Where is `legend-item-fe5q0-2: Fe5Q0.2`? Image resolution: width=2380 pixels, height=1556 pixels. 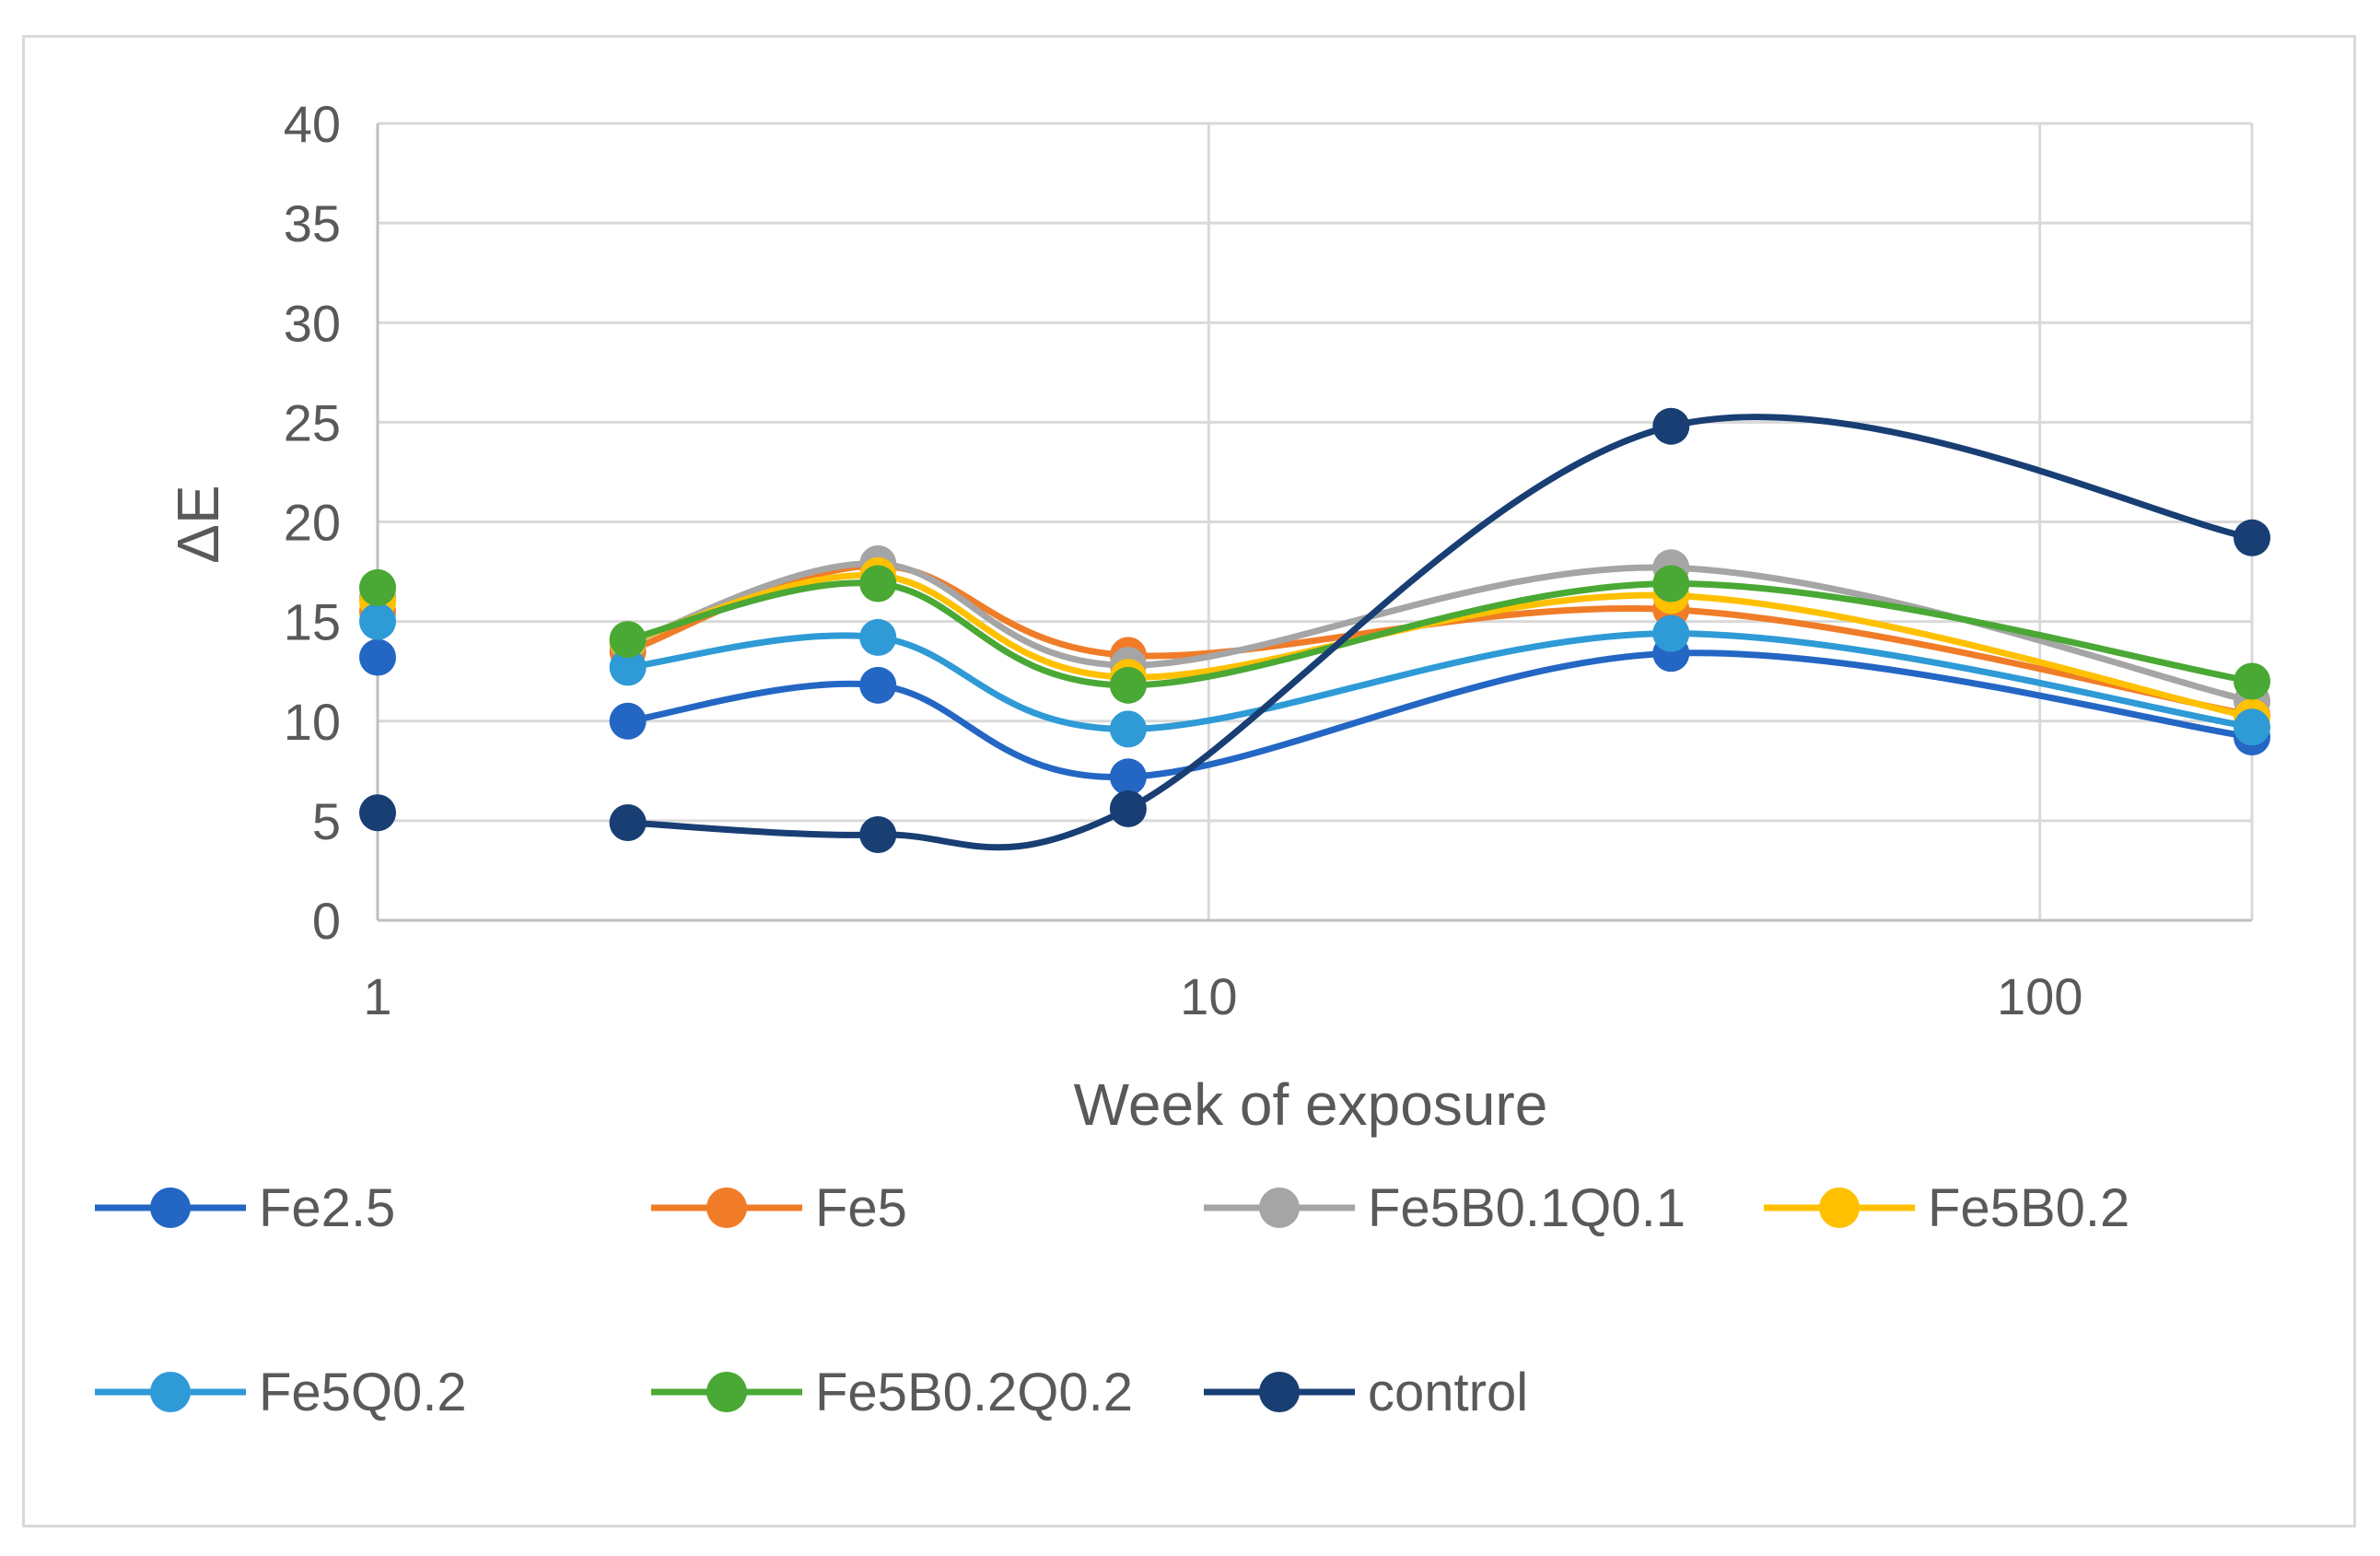 legend-item-fe5q0-2: Fe5Q0.2 is located at coordinates (281, 1392).